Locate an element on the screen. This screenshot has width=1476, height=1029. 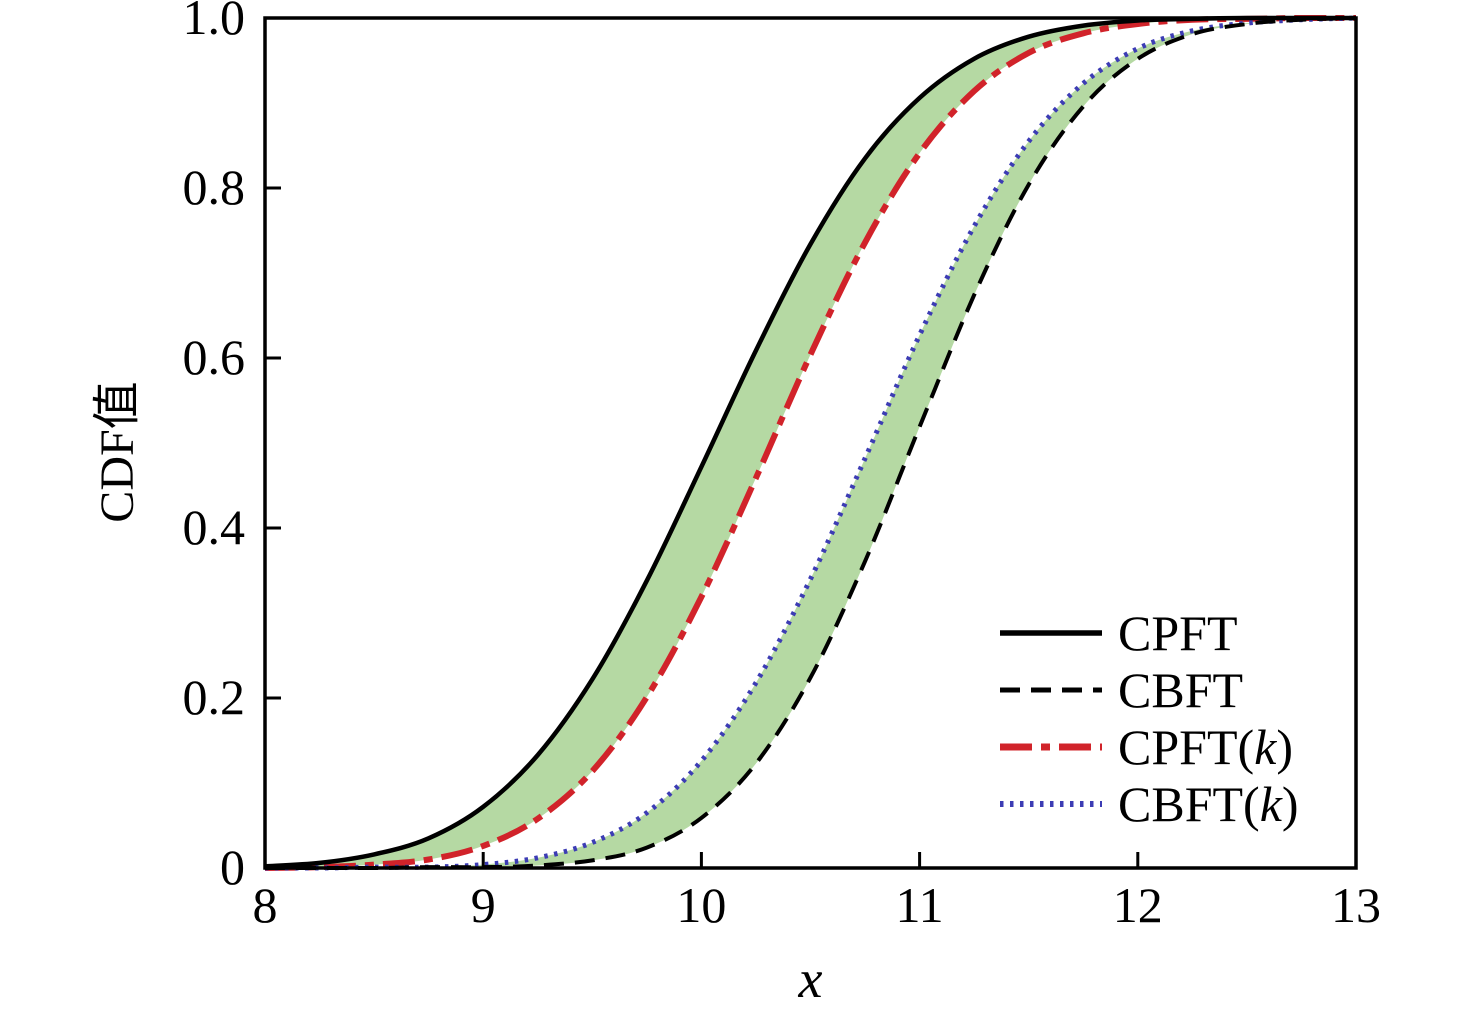
y-tick-label: 0 is located at coordinates (232, 867).